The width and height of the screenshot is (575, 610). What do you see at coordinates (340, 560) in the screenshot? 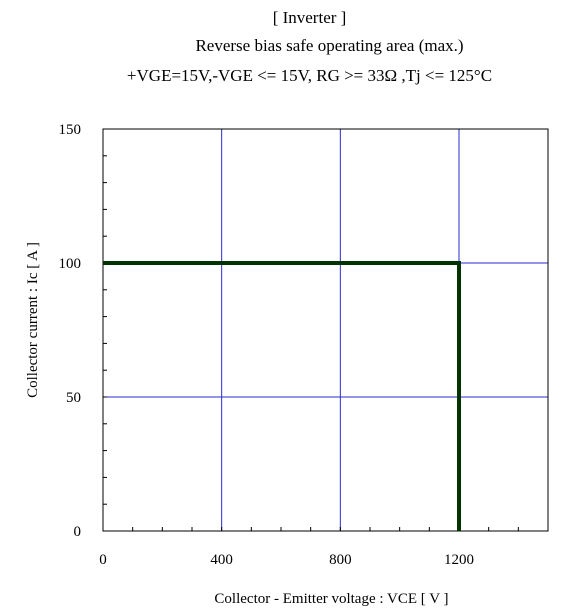
I see `x-tick-label: 800` at bounding box center [340, 560].